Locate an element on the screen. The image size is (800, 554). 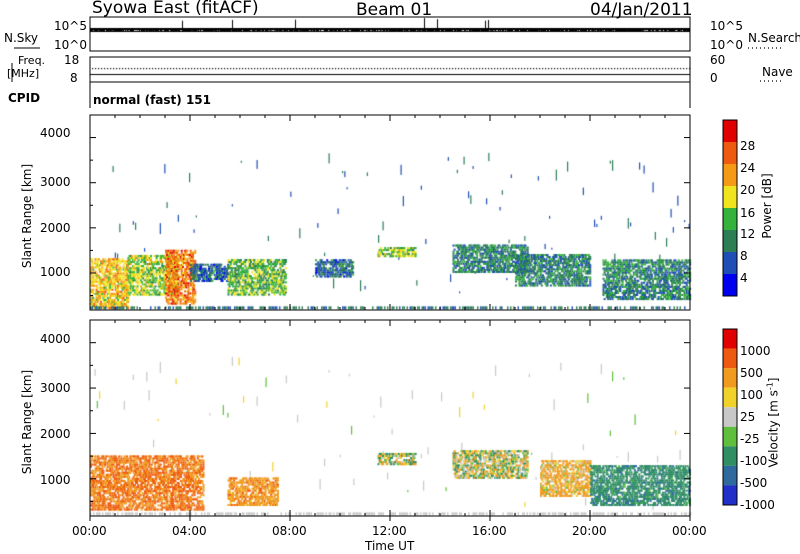
power-cbar-tick-28: 28 is located at coordinates (748, 146).